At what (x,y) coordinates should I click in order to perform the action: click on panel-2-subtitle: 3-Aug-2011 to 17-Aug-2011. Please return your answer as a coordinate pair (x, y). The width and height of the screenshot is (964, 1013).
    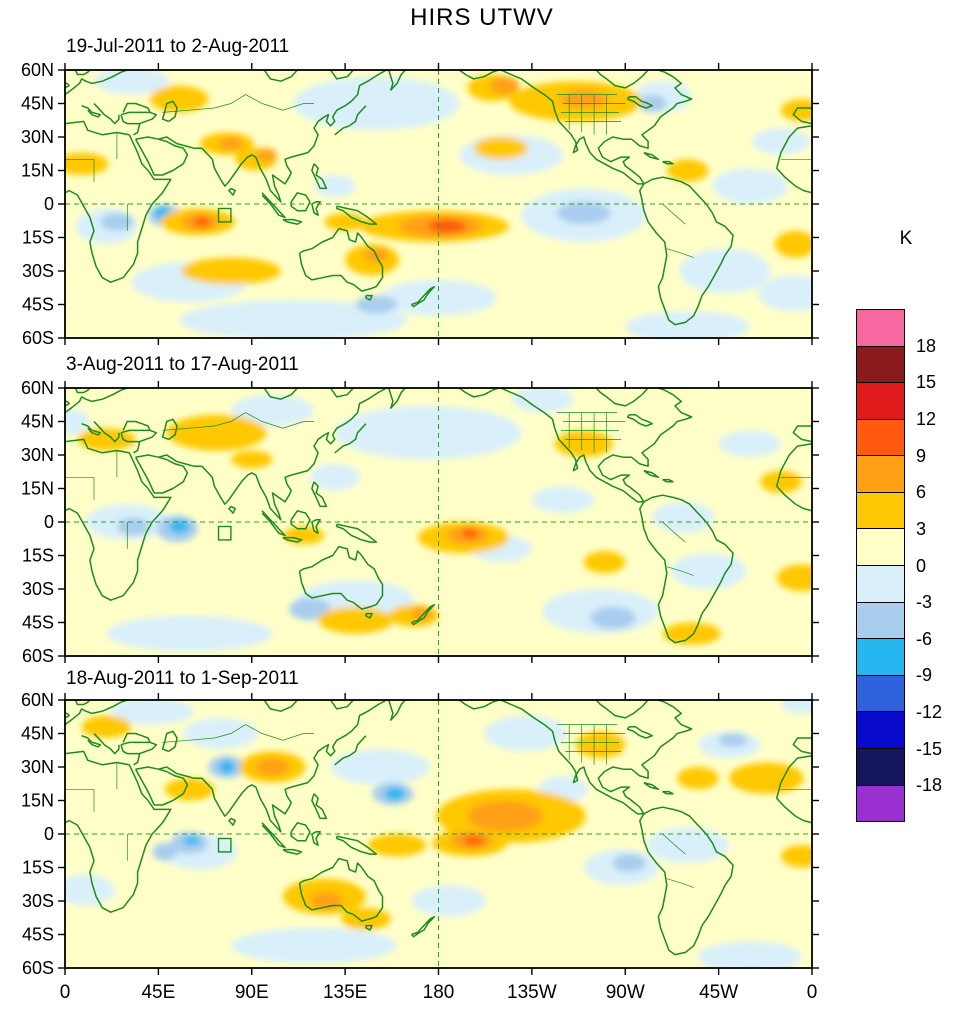
    Looking at the image, I should click on (182, 364).